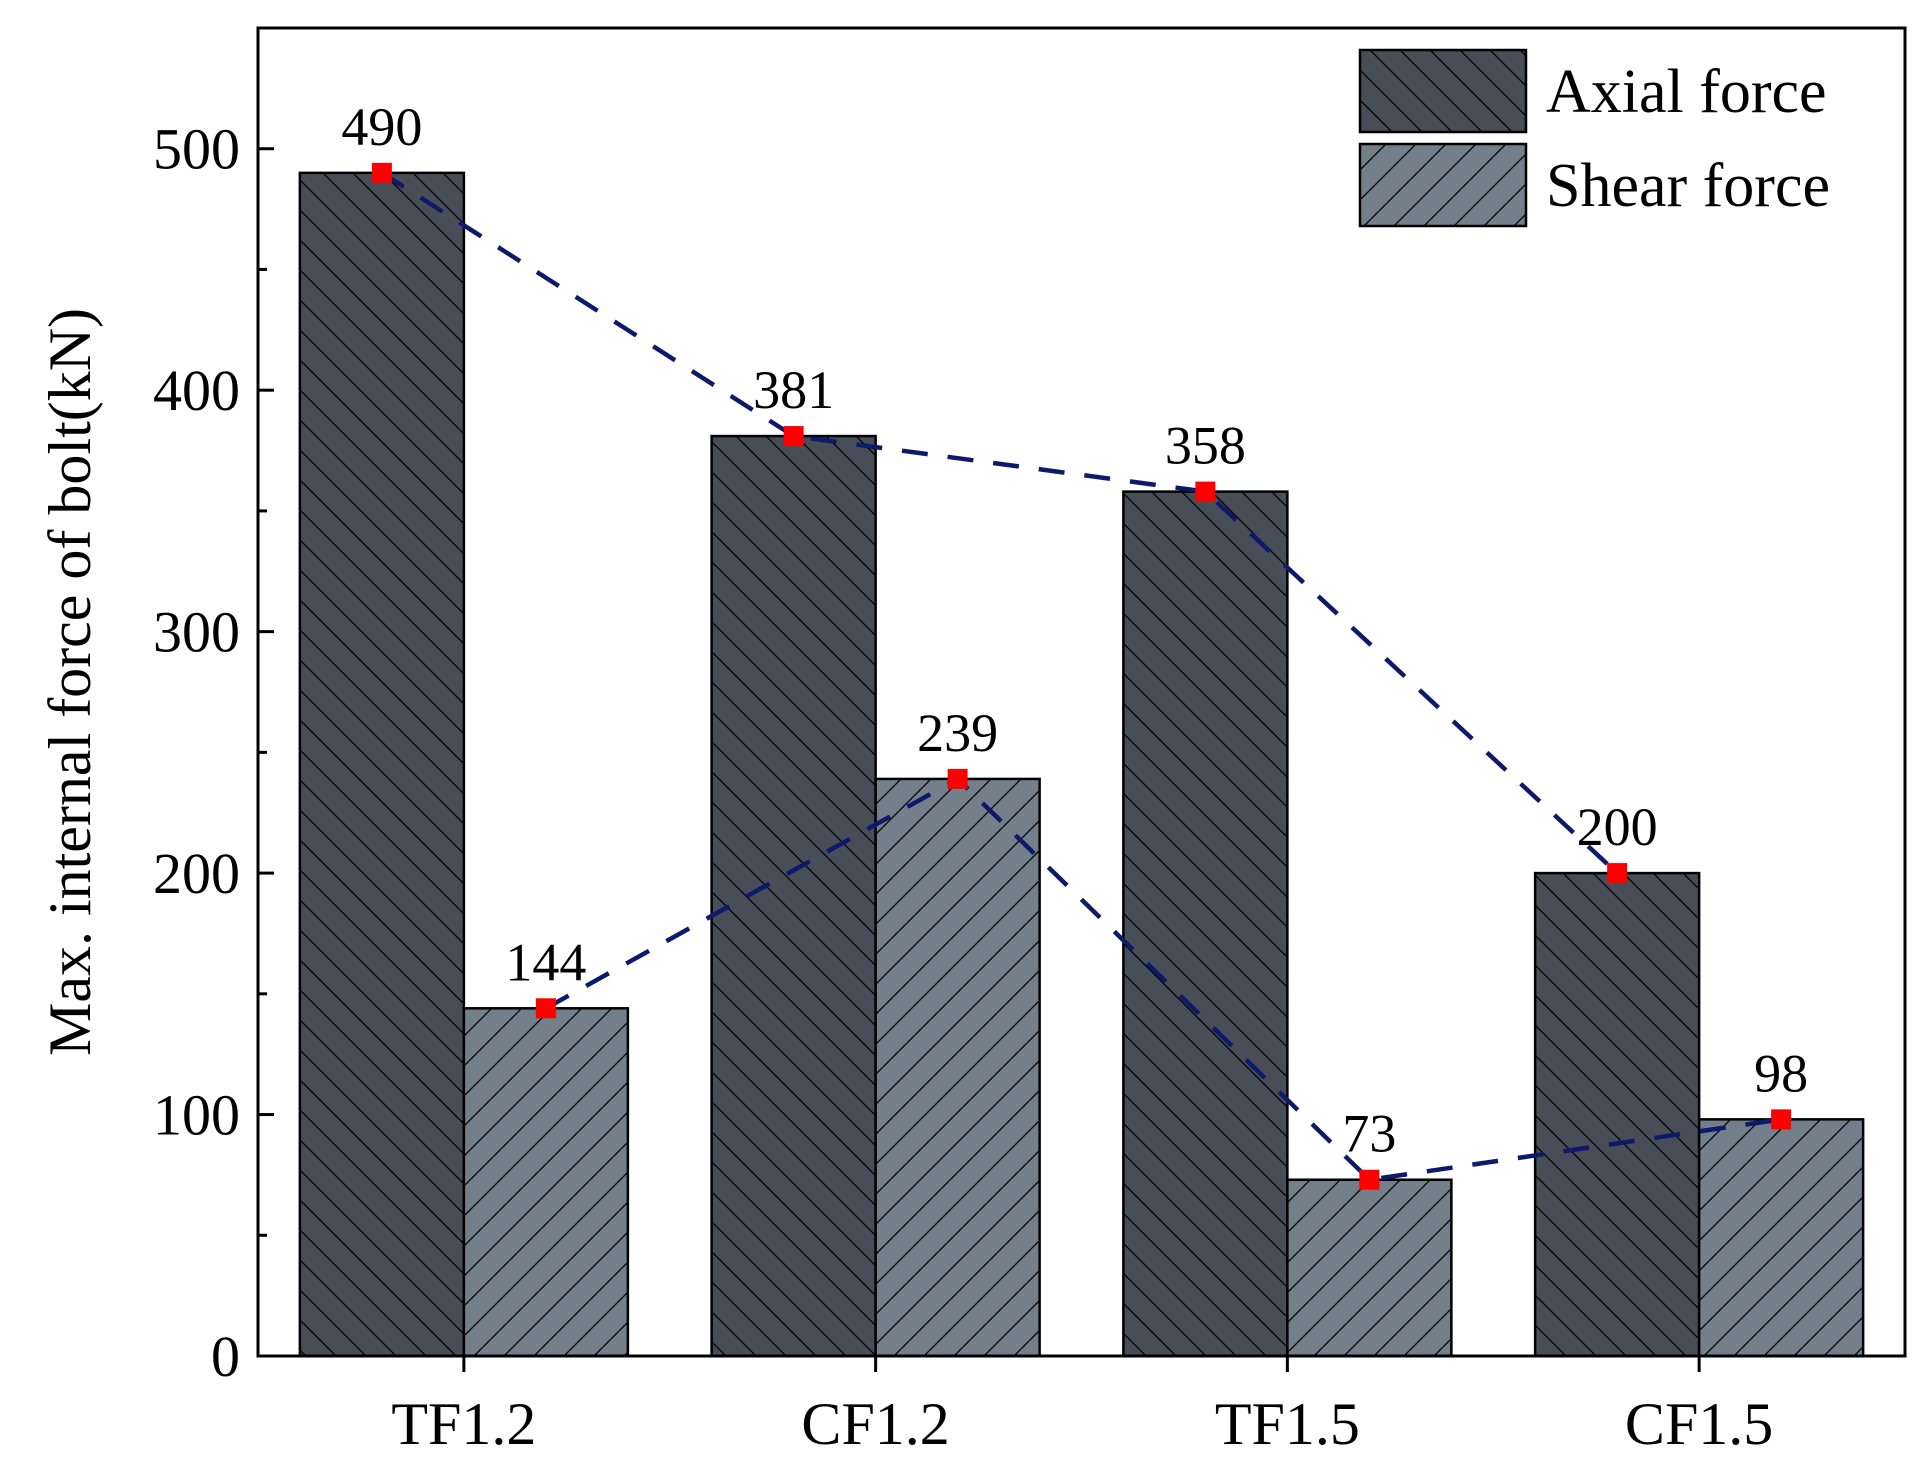  Describe the element at coordinates (196, 1115) in the screenshot. I see `y-tick-label-100: 100` at that location.